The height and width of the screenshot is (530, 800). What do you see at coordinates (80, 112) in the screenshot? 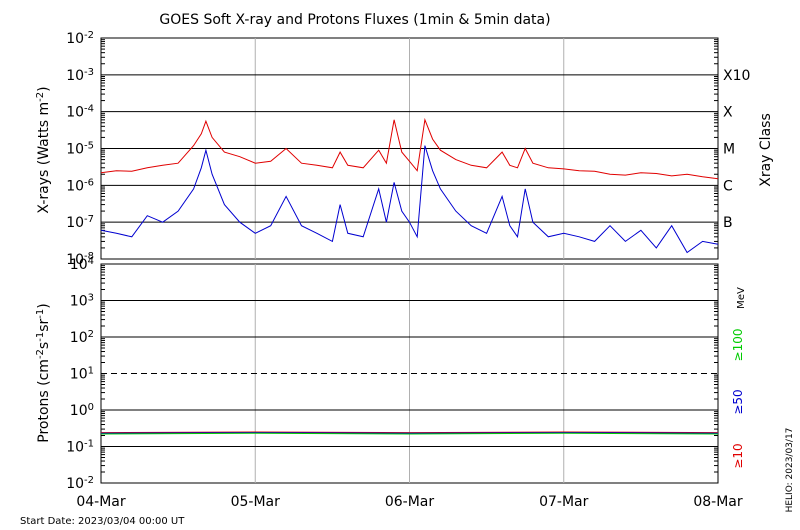
I see `xray-y-tick-label: 10⁻⁴` at bounding box center [80, 112].